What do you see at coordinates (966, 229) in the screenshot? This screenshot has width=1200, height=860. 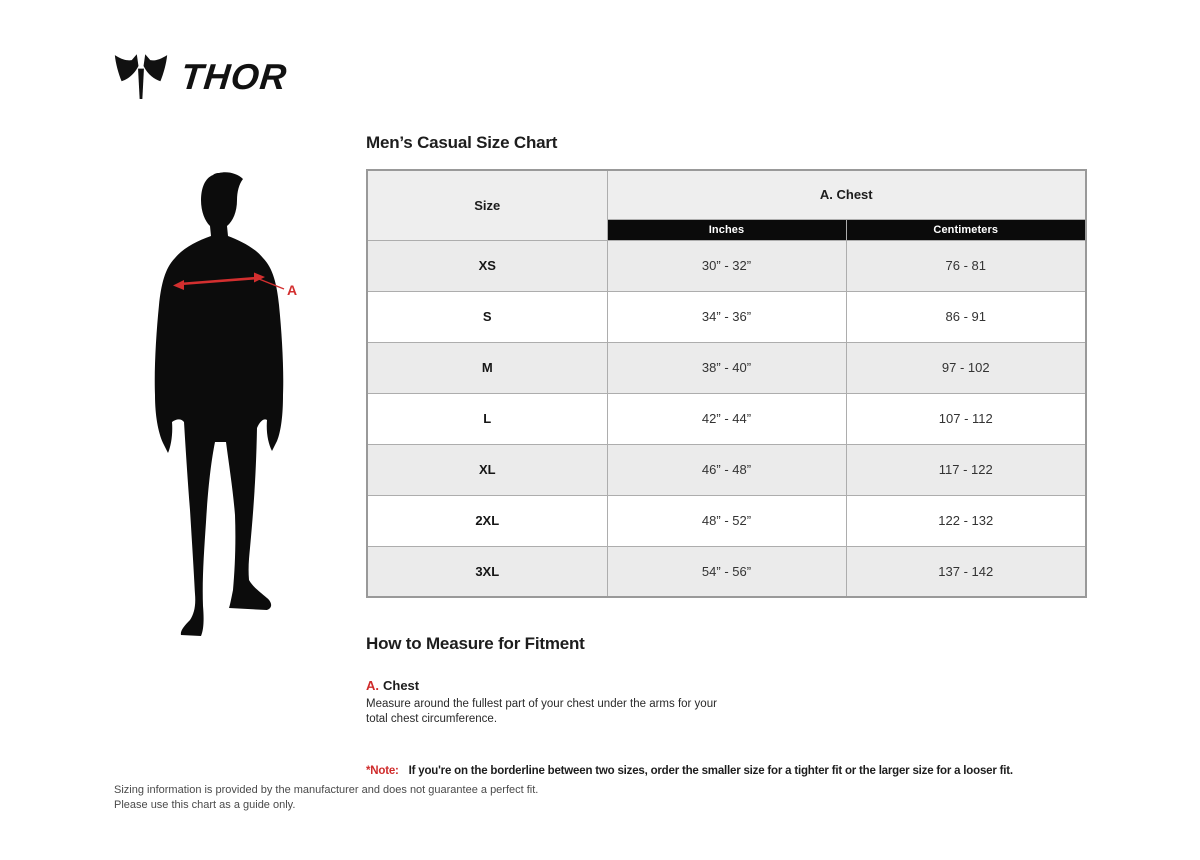 I see `table-header-centimeters: Centimeters` at bounding box center [966, 229].